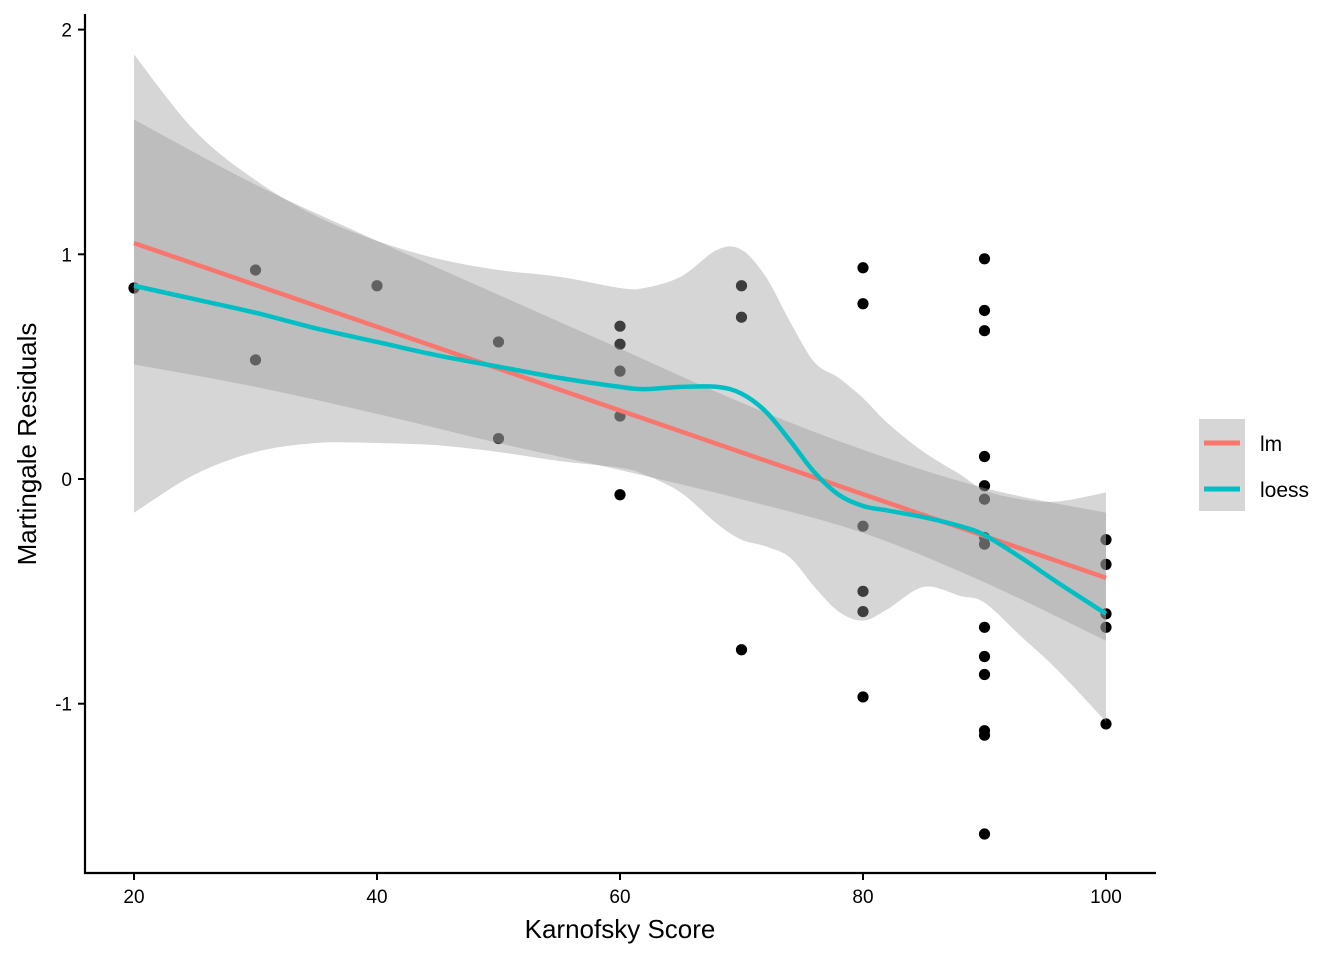 Image resolution: width=1344 pixels, height=960 pixels. I want to click on legend-label-loess: loess, so click(1284, 490).